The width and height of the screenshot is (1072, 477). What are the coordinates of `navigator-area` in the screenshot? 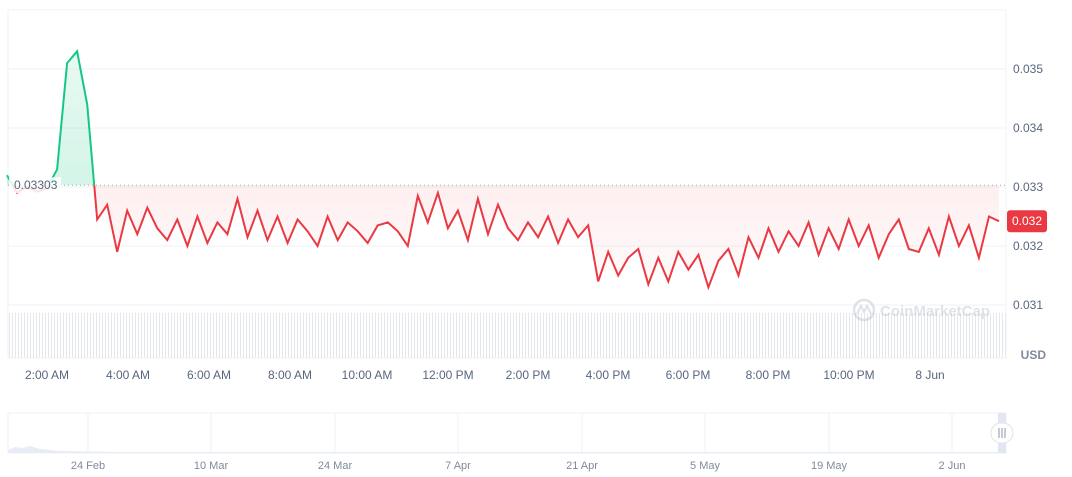 It's located at (507, 449).